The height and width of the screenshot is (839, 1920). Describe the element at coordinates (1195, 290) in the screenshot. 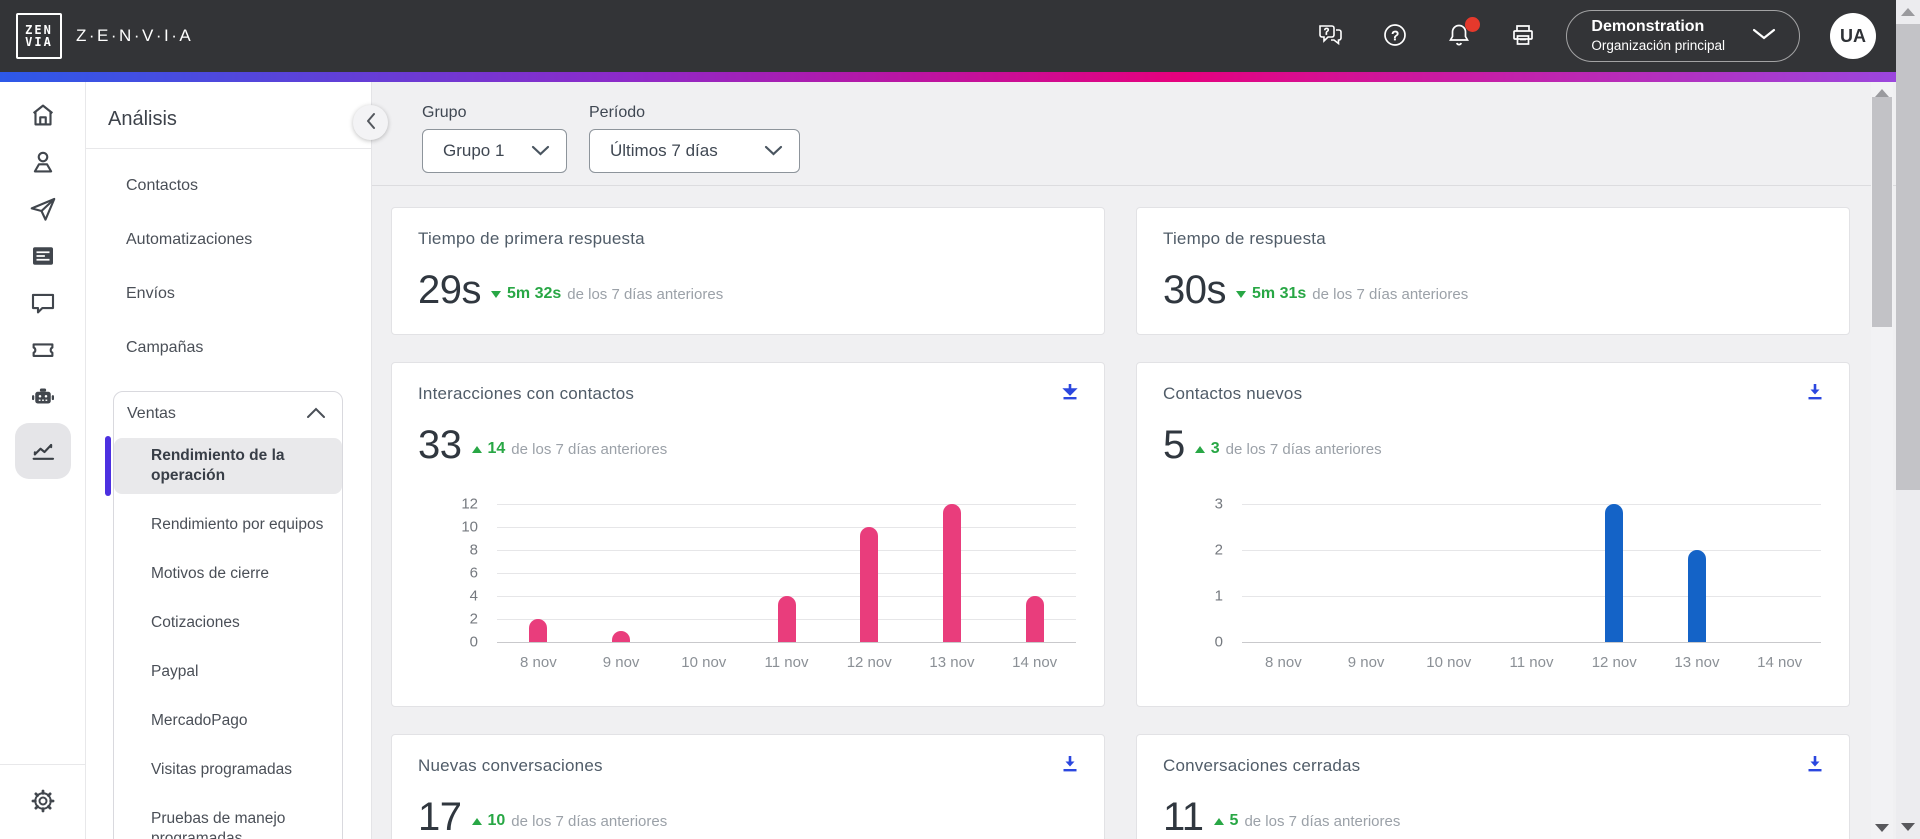

I see `stat-value: 30s` at that location.